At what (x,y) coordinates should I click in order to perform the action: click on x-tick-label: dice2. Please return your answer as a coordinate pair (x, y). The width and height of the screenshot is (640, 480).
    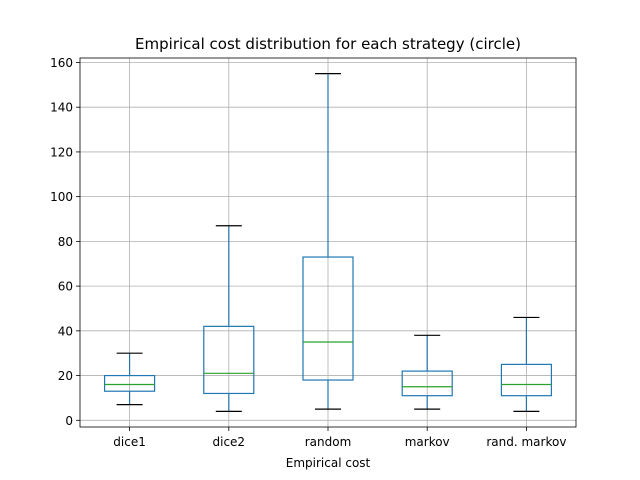
    Looking at the image, I should click on (229, 442).